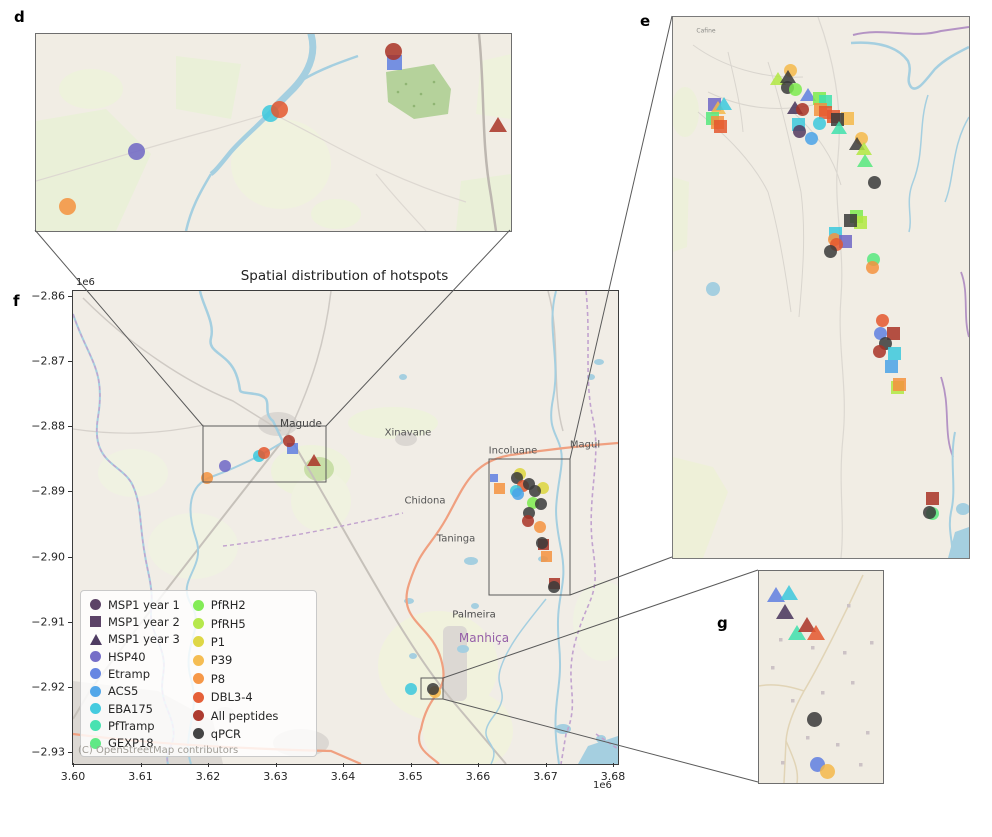  Describe the element at coordinates (234, 605) in the screenshot. I see `legend-item: PfRH2` at that location.